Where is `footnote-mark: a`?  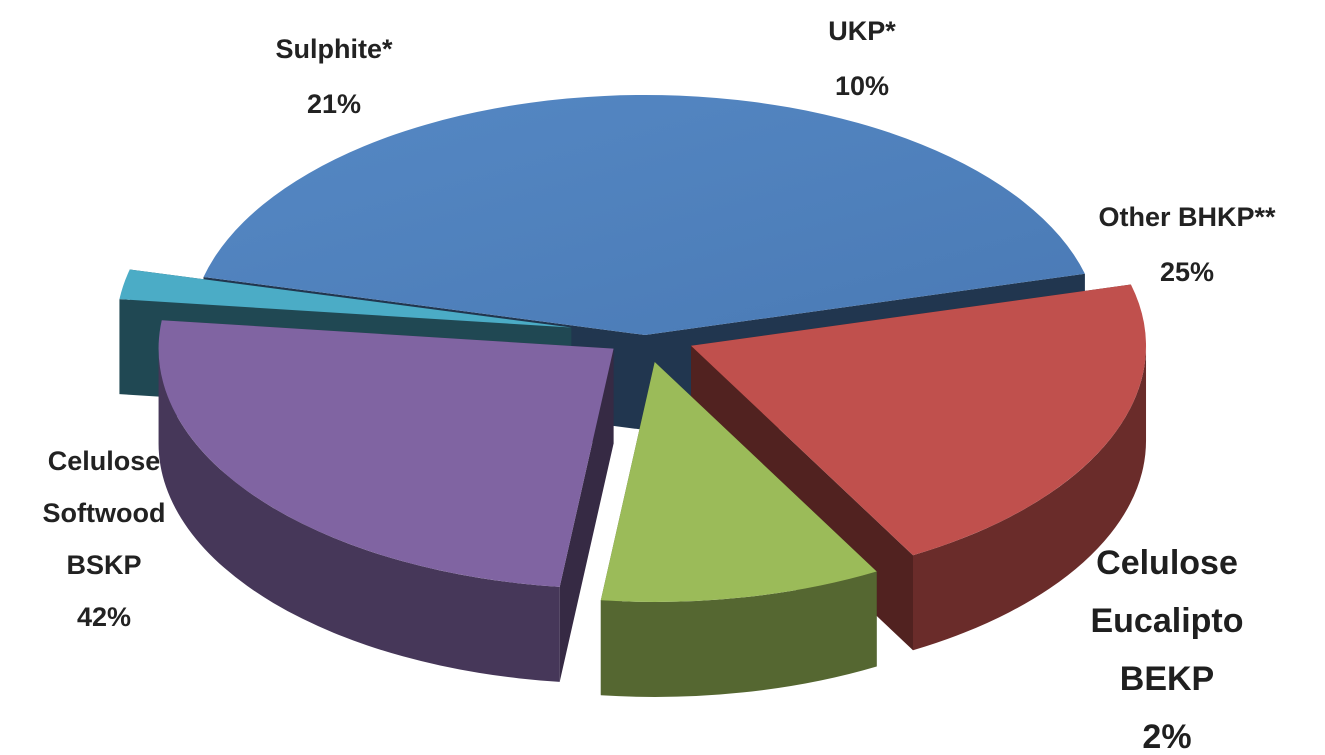 footnote-mark: a is located at coordinates (530, 750).